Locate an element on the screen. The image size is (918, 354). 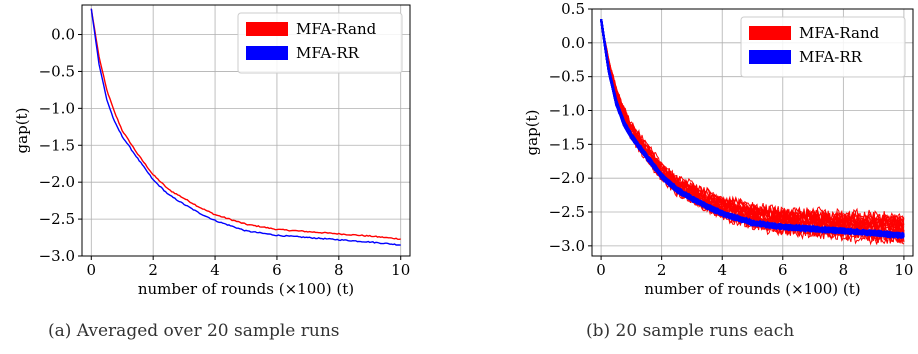
panel-1-x-tick-label: 4 is located at coordinates (722, 270).